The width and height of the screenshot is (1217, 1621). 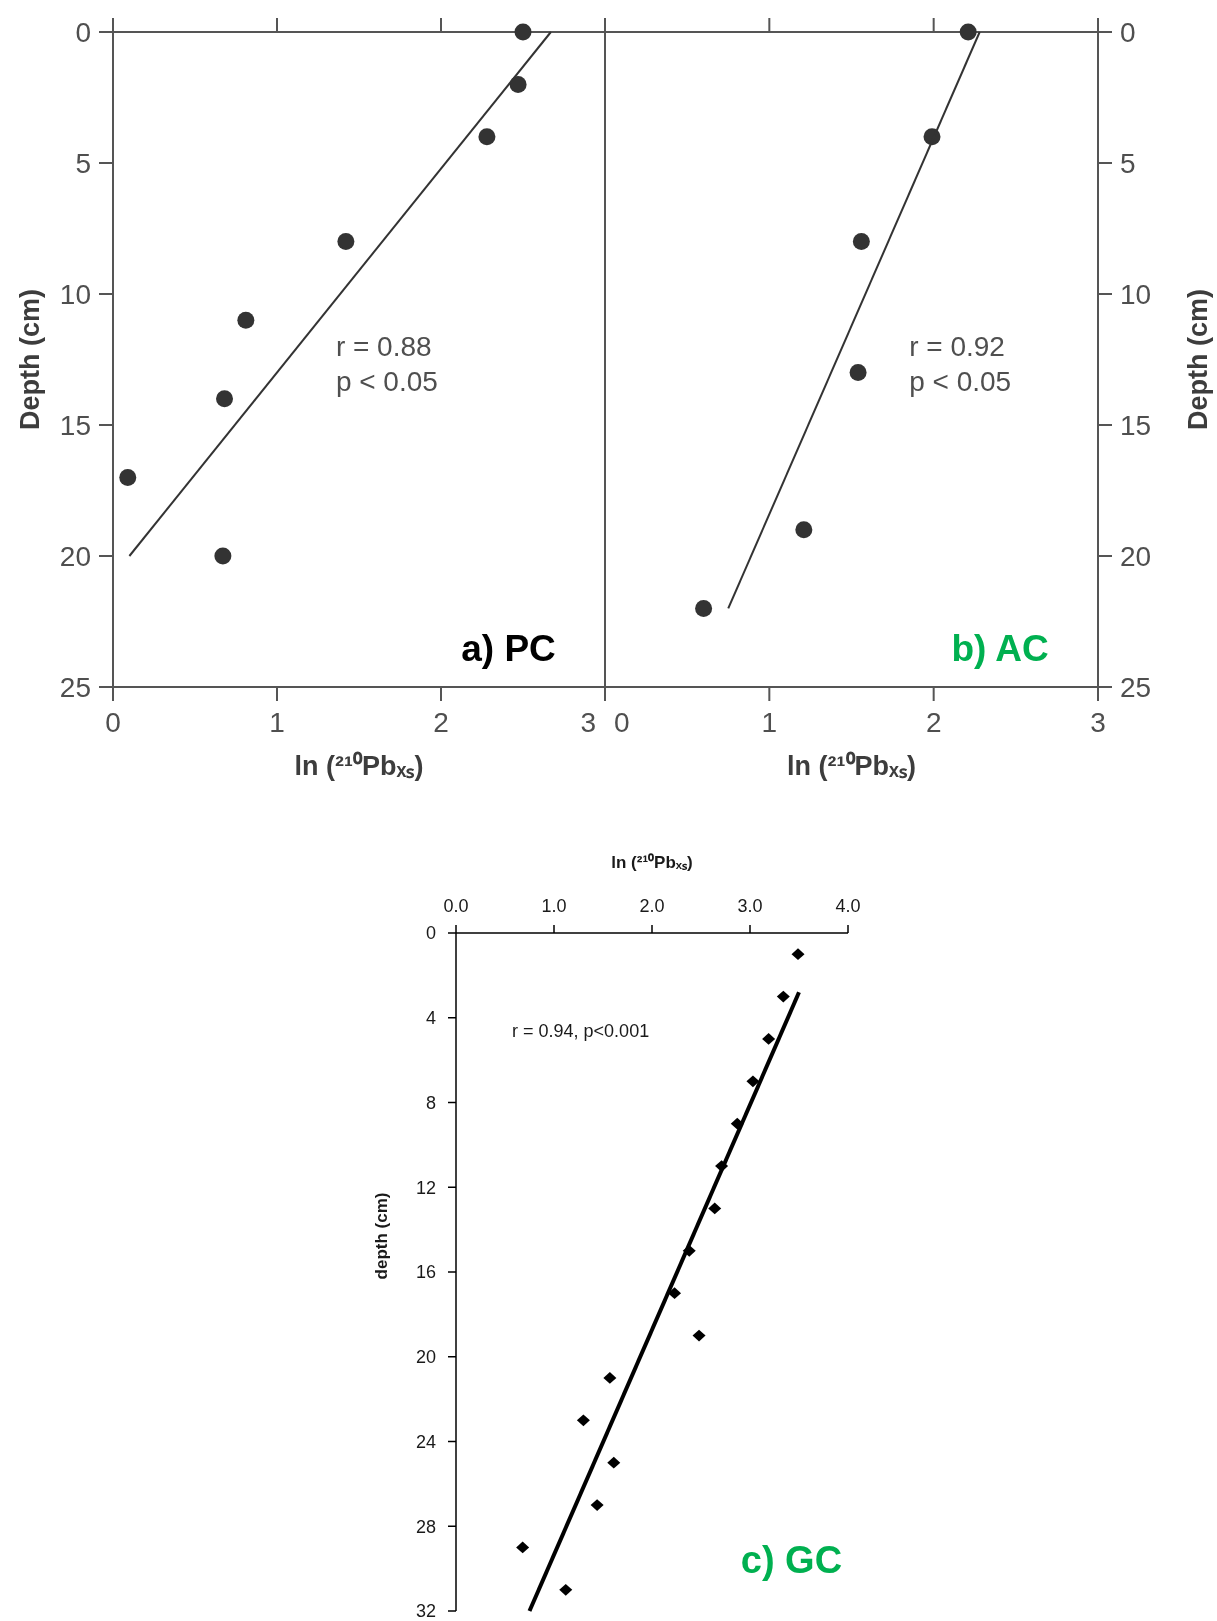 What do you see at coordinates (83, 164) in the screenshot?
I see `y-tick-label: 5` at bounding box center [83, 164].